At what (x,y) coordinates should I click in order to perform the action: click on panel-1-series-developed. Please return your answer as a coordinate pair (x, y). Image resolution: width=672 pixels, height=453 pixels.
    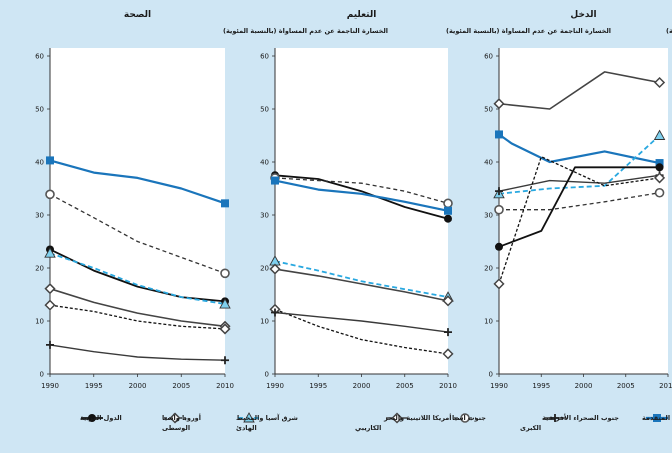
    Looking at the image, I should click on (137, 182).